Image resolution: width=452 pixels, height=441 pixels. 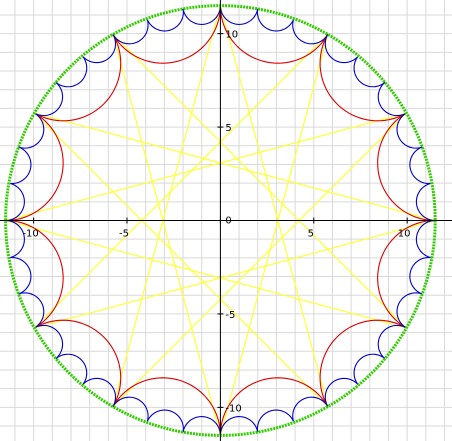 What do you see at coordinates (230, 315) in the screenshot?
I see `y-tick-label: -5` at bounding box center [230, 315].